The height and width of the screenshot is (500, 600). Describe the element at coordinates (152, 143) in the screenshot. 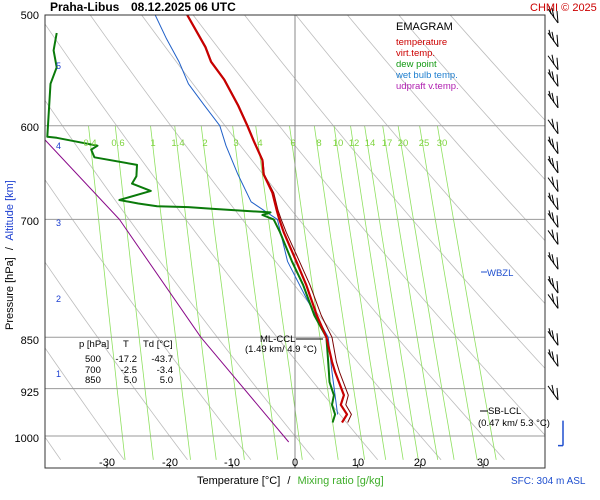

I see `mix-label-1: 1` at that location.